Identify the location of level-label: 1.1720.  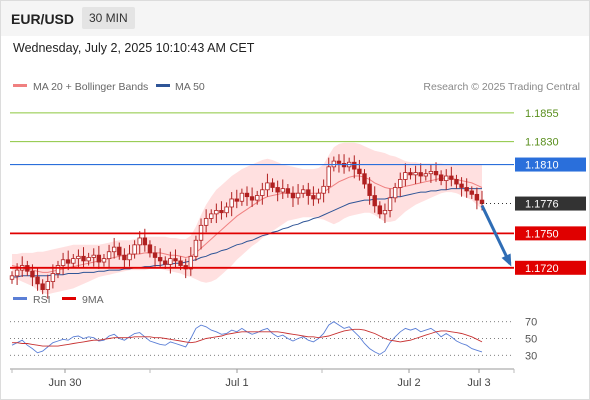
(542, 269).